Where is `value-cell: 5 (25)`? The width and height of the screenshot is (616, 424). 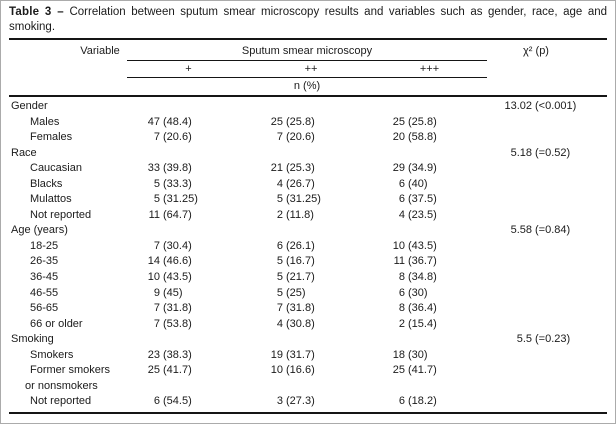 value-cell: 5 (25) is located at coordinates (311, 294).